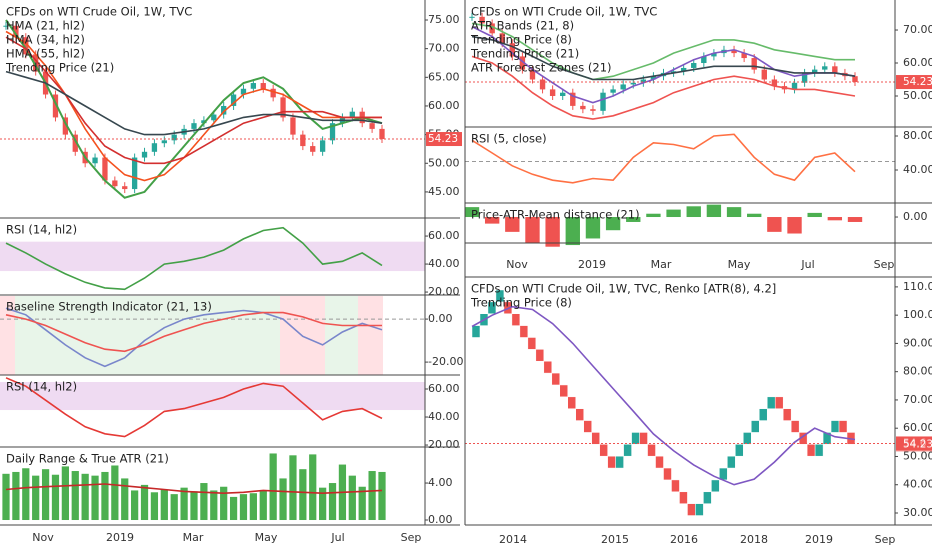 The width and height of the screenshot is (932, 550). What do you see at coordinates (440, 519) in the screenshot?
I see `y-tick-label: 0.00` at bounding box center [440, 519].